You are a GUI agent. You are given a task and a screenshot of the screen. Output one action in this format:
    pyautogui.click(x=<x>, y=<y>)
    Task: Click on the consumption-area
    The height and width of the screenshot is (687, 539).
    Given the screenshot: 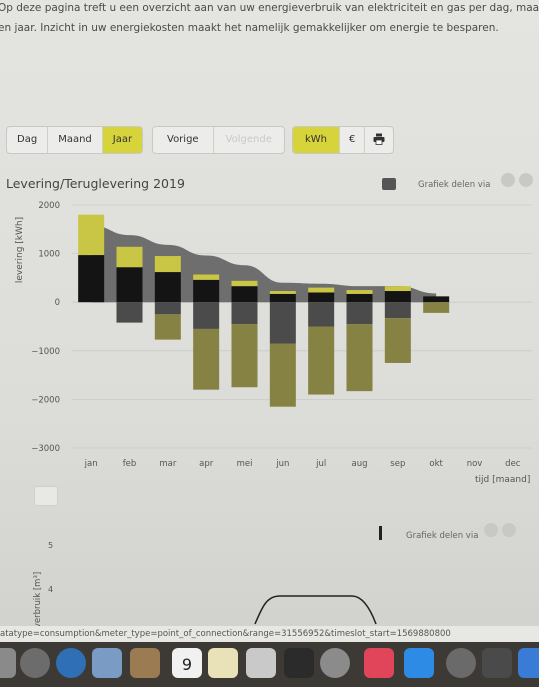 What is the action you would take?
    pyautogui.click(x=264, y=264)
    